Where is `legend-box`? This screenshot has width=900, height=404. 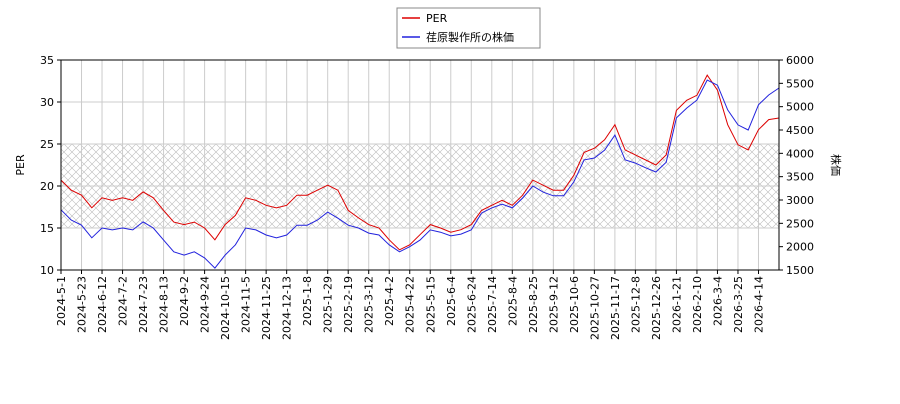
legend-box is located at coordinates (468, 28).